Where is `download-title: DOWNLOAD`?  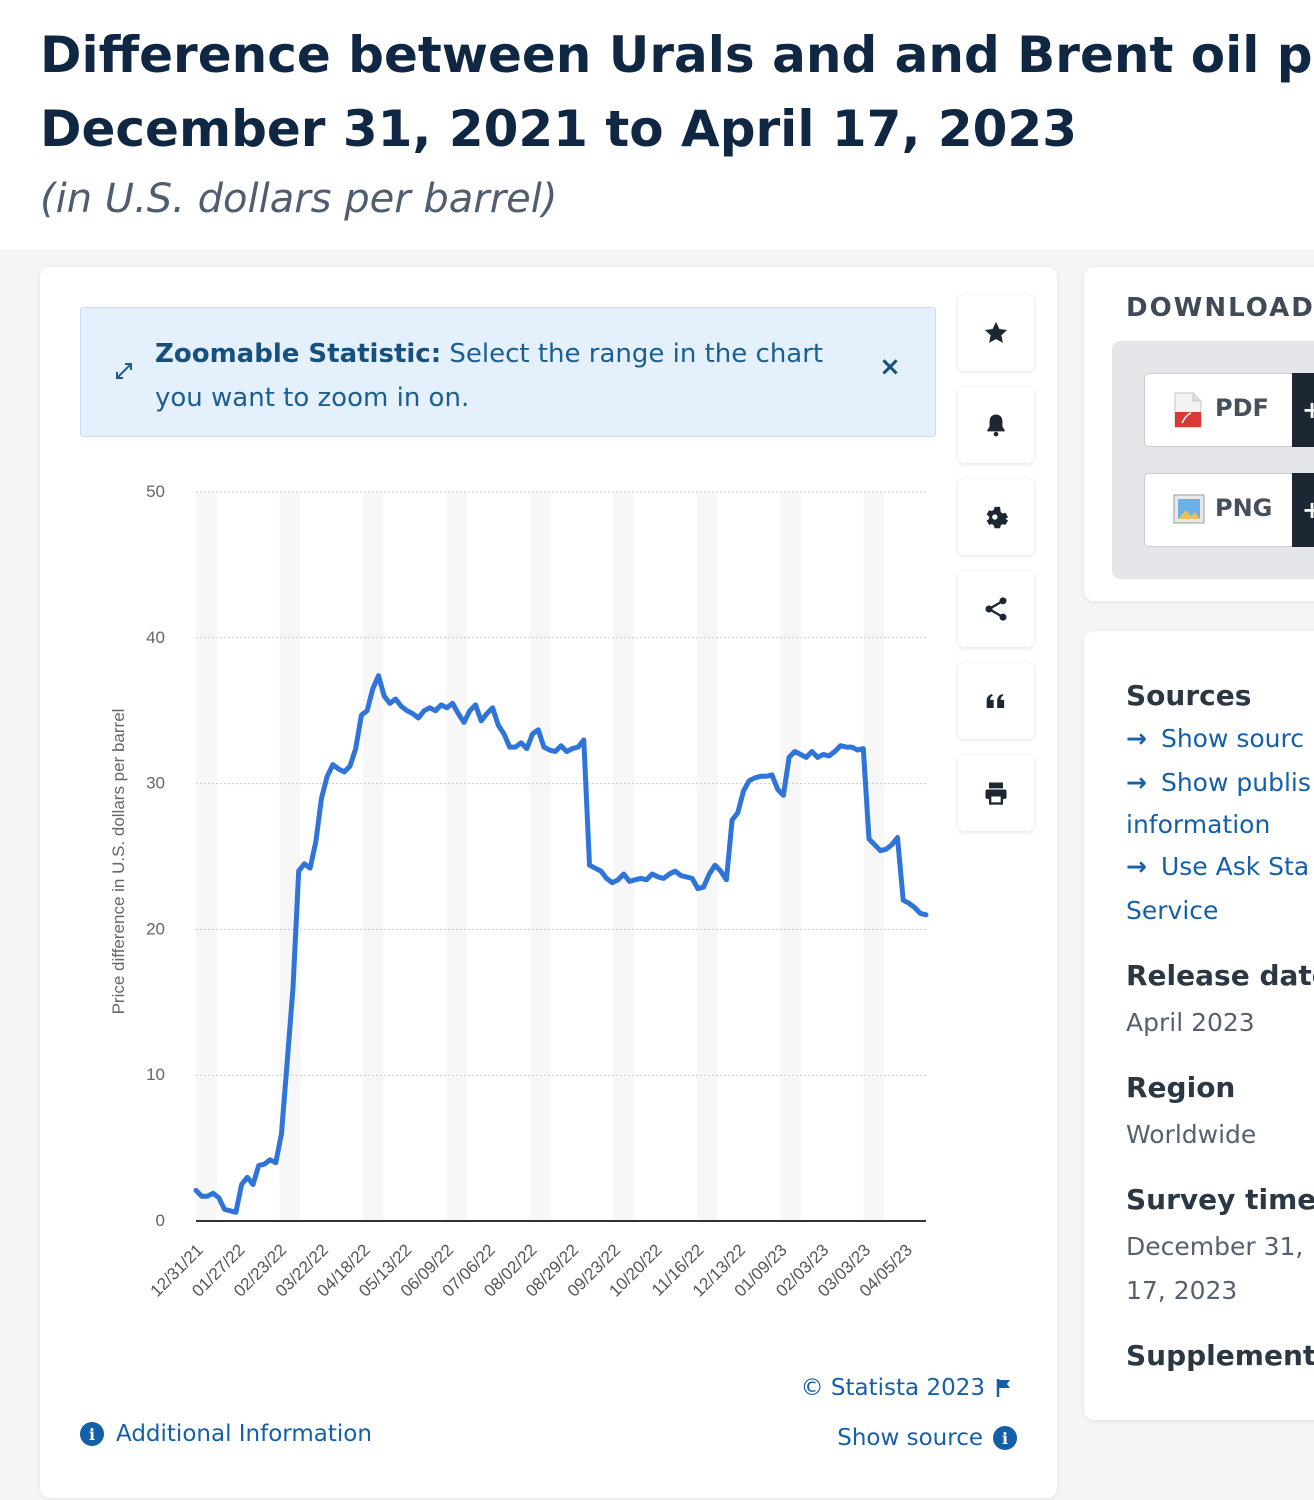
download-title: DOWNLOAD is located at coordinates (1220, 308).